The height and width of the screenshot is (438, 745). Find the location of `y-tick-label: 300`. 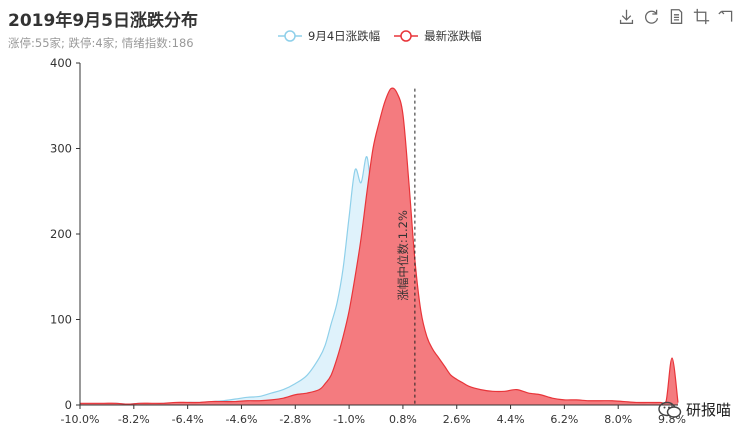

y-tick-label: 300 is located at coordinates (61, 149).